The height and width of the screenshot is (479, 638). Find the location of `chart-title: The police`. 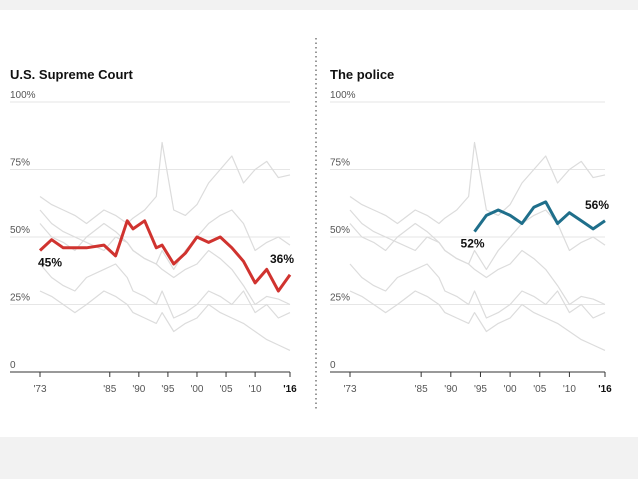

chart-title: The police is located at coordinates (362, 74).